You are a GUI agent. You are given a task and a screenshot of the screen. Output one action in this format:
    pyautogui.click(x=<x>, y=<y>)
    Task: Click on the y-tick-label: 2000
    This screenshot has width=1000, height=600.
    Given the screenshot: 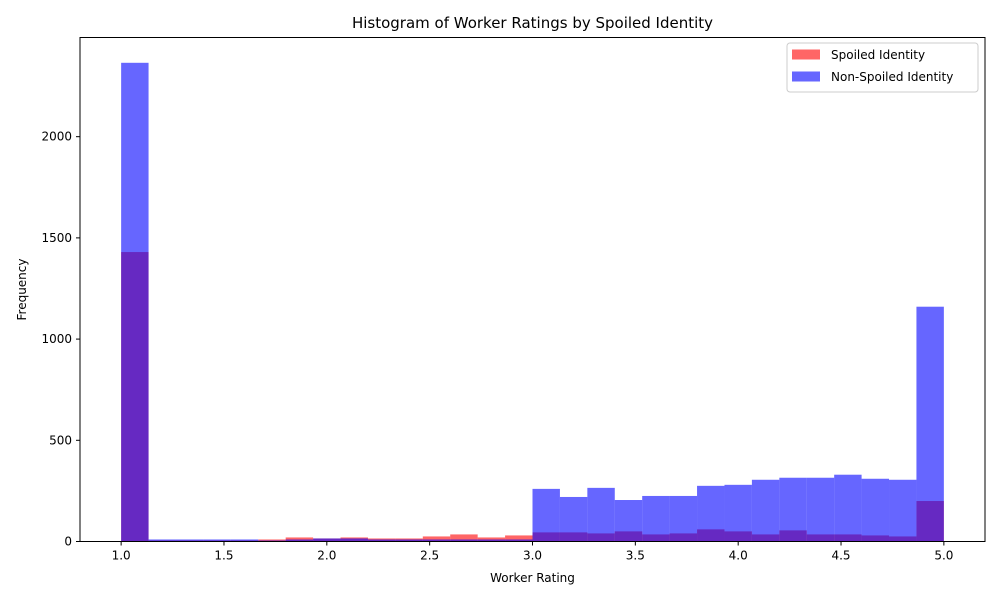 What is the action you would take?
    pyautogui.click(x=56, y=137)
    